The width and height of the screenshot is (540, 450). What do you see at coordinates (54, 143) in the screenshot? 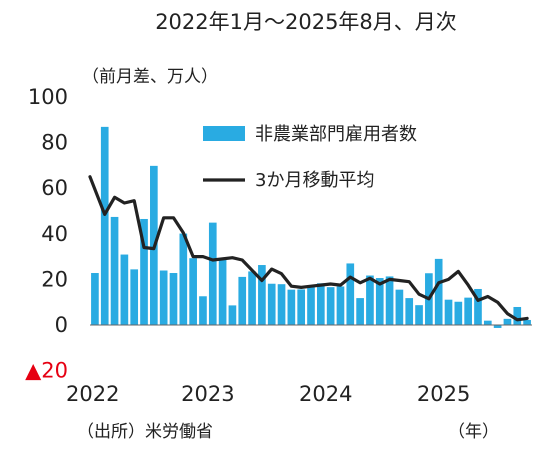
I see `y-tick-label: 80` at bounding box center [54, 143].